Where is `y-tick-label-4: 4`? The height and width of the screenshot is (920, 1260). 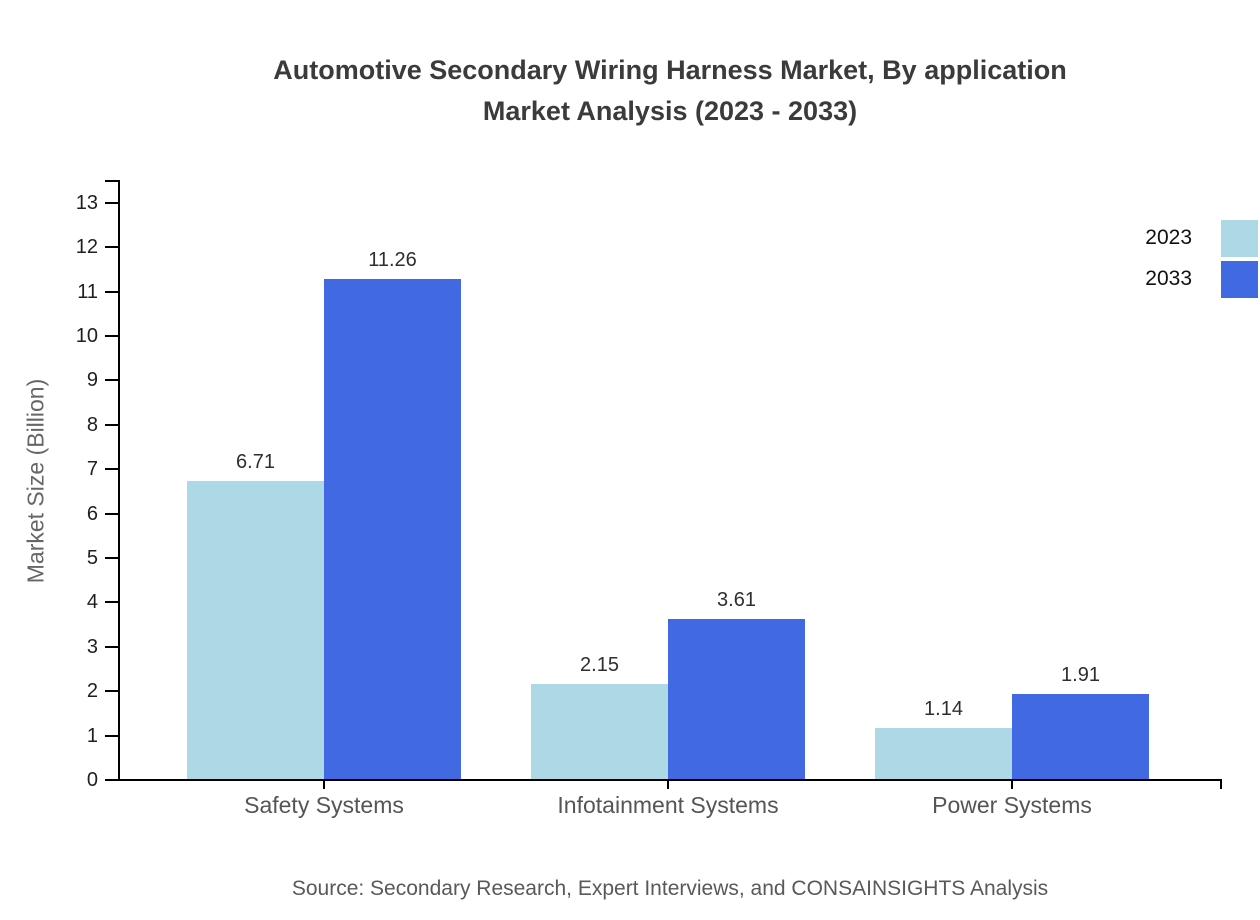
y-tick-label-4: 4 is located at coordinates (92, 602).